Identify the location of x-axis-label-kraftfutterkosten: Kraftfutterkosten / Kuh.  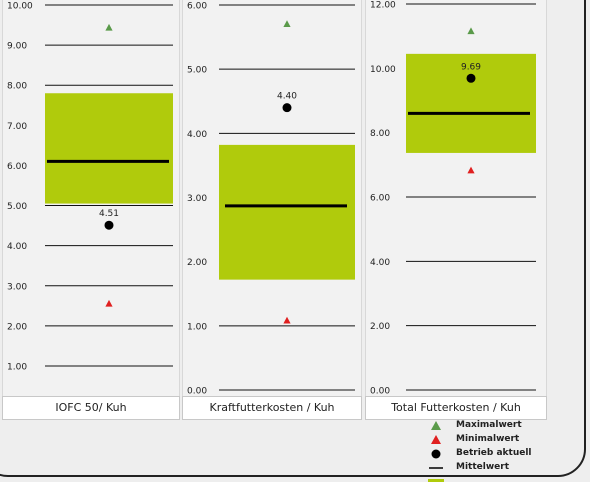
(272, 408).